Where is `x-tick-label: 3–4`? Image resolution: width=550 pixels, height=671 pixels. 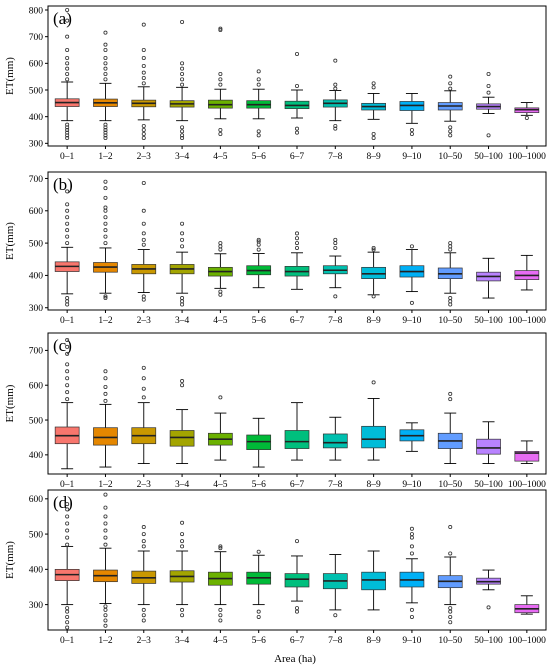
x-tick-label: 3–4 is located at coordinates (182, 157).